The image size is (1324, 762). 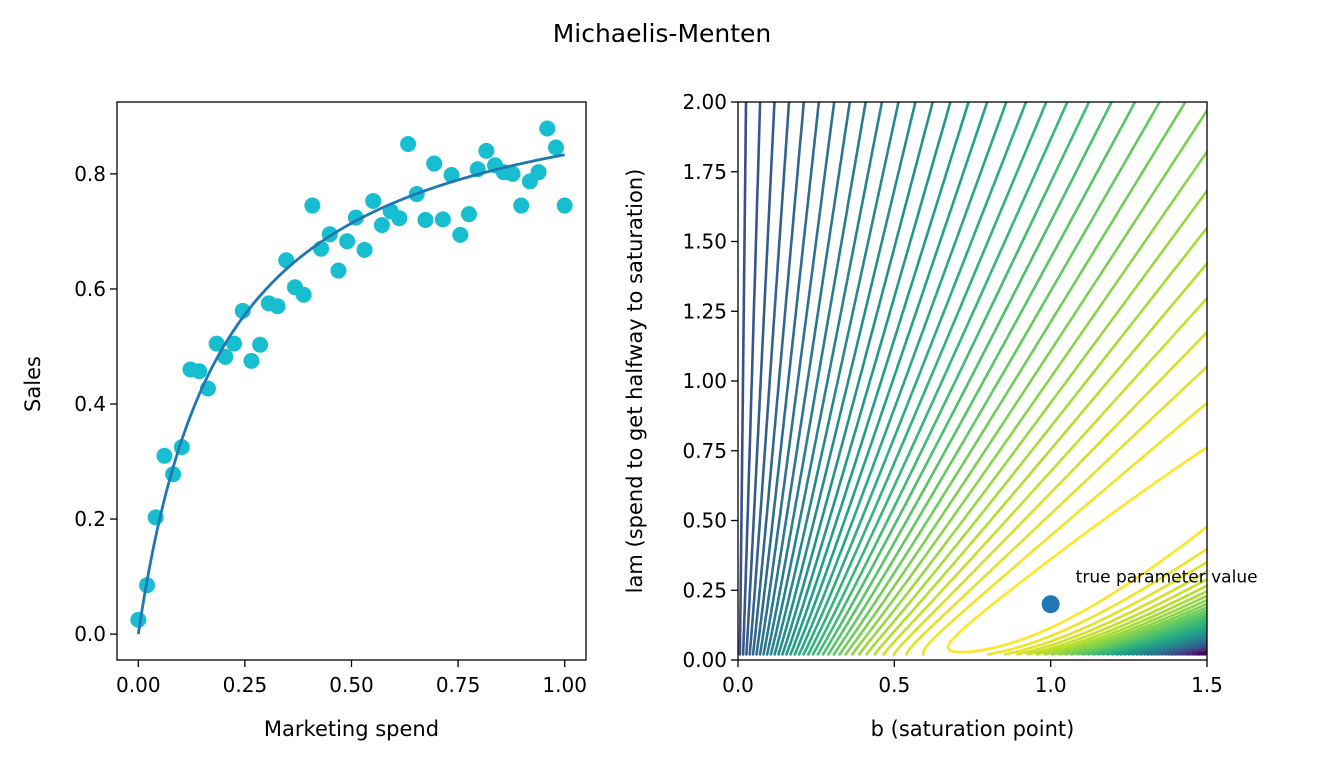 What do you see at coordinates (564, 685) in the screenshot?
I see `x-tick-label: 1.00` at bounding box center [564, 685].